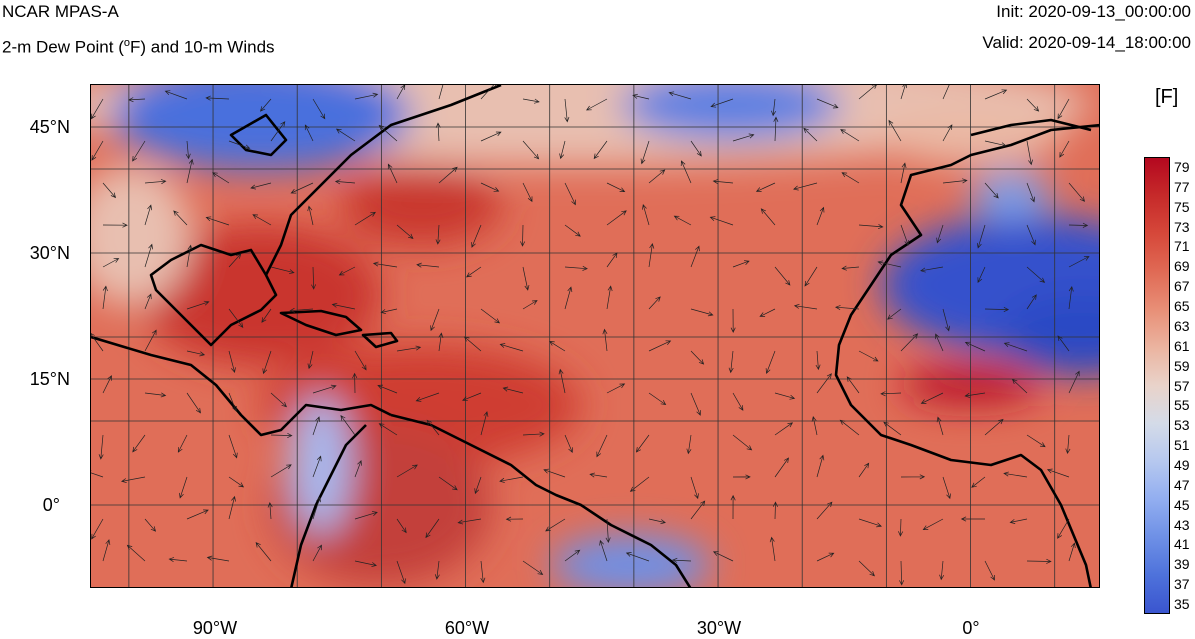  Describe the element at coordinates (1167, 97) in the screenshot. I see `colorbar-units: [F]` at that location.